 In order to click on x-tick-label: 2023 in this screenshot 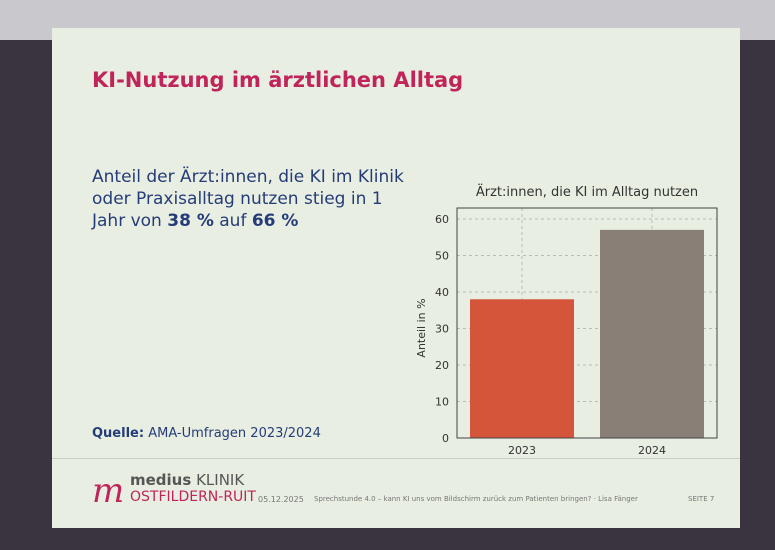, I will do `click(522, 450)`.